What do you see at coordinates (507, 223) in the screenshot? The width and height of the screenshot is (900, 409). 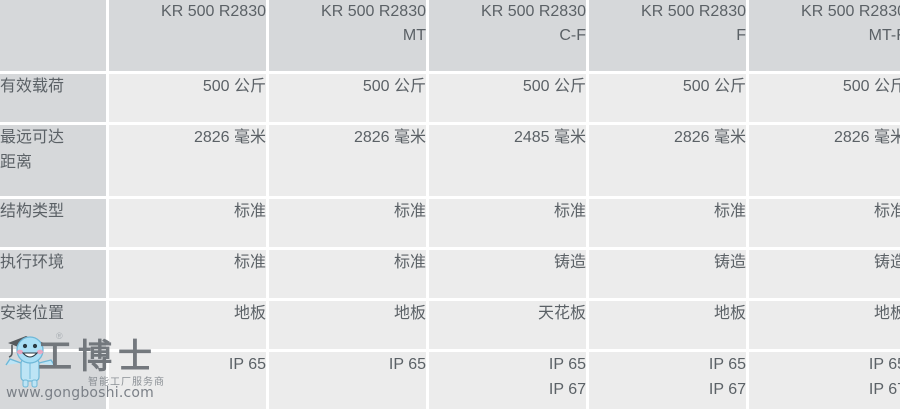 I see `cell-structure-type-col3: 标准` at bounding box center [507, 223].